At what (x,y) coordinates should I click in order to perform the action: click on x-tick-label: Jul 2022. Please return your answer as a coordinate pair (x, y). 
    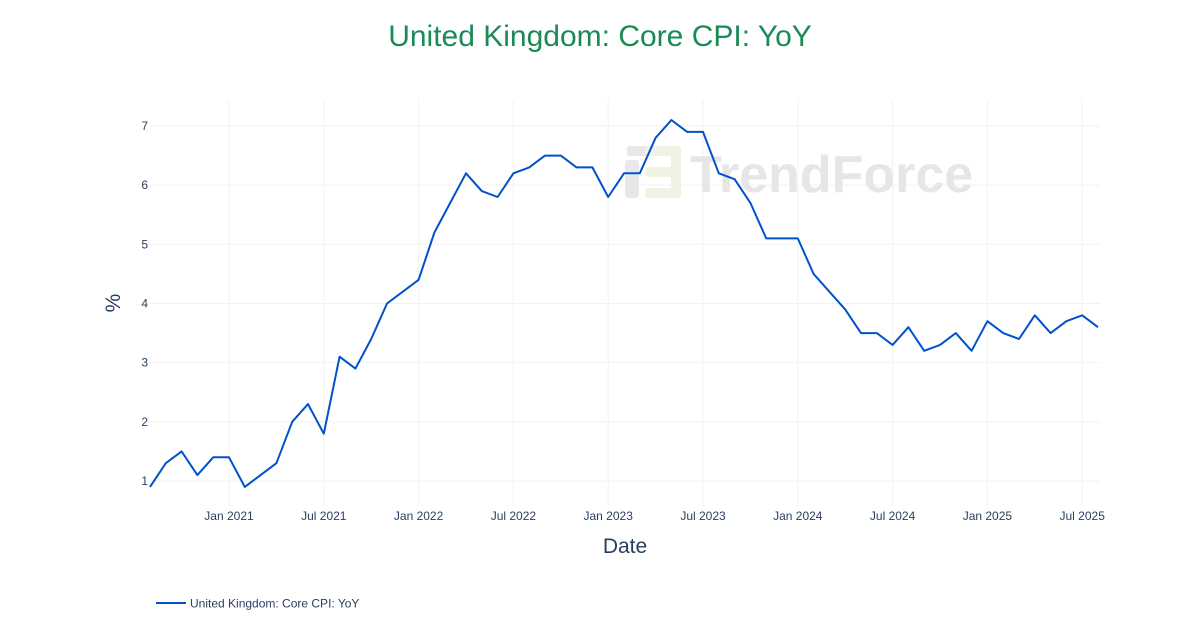
    Looking at the image, I should click on (514, 516).